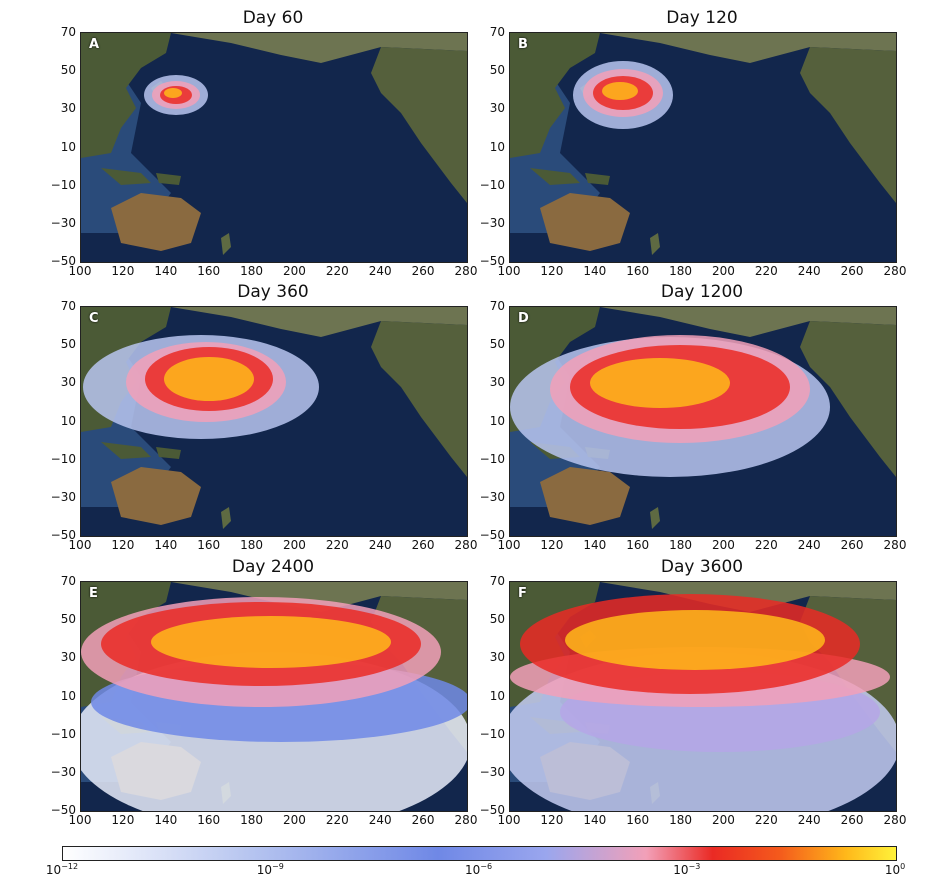  What do you see at coordinates (523, 44) in the screenshot?
I see `panel-letter: B` at bounding box center [523, 44].